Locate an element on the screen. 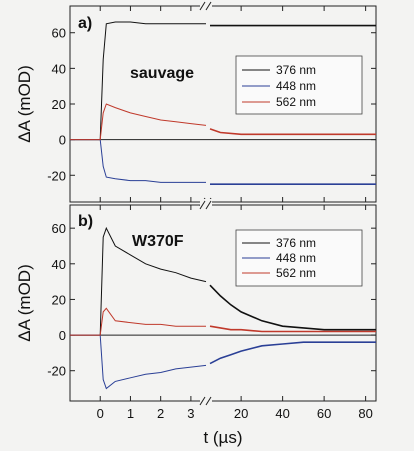 The height and width of the screenshot is (451, 414). panel-b-y-tick-label: -20 is located at coordinates (56, 371).